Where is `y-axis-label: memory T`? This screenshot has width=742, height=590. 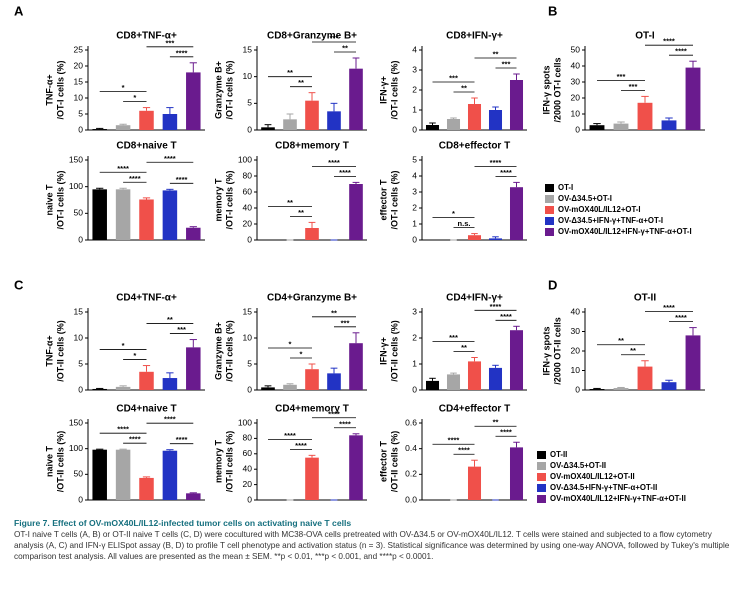
y-axis-label: memory T is located at coordinates (218, 200).